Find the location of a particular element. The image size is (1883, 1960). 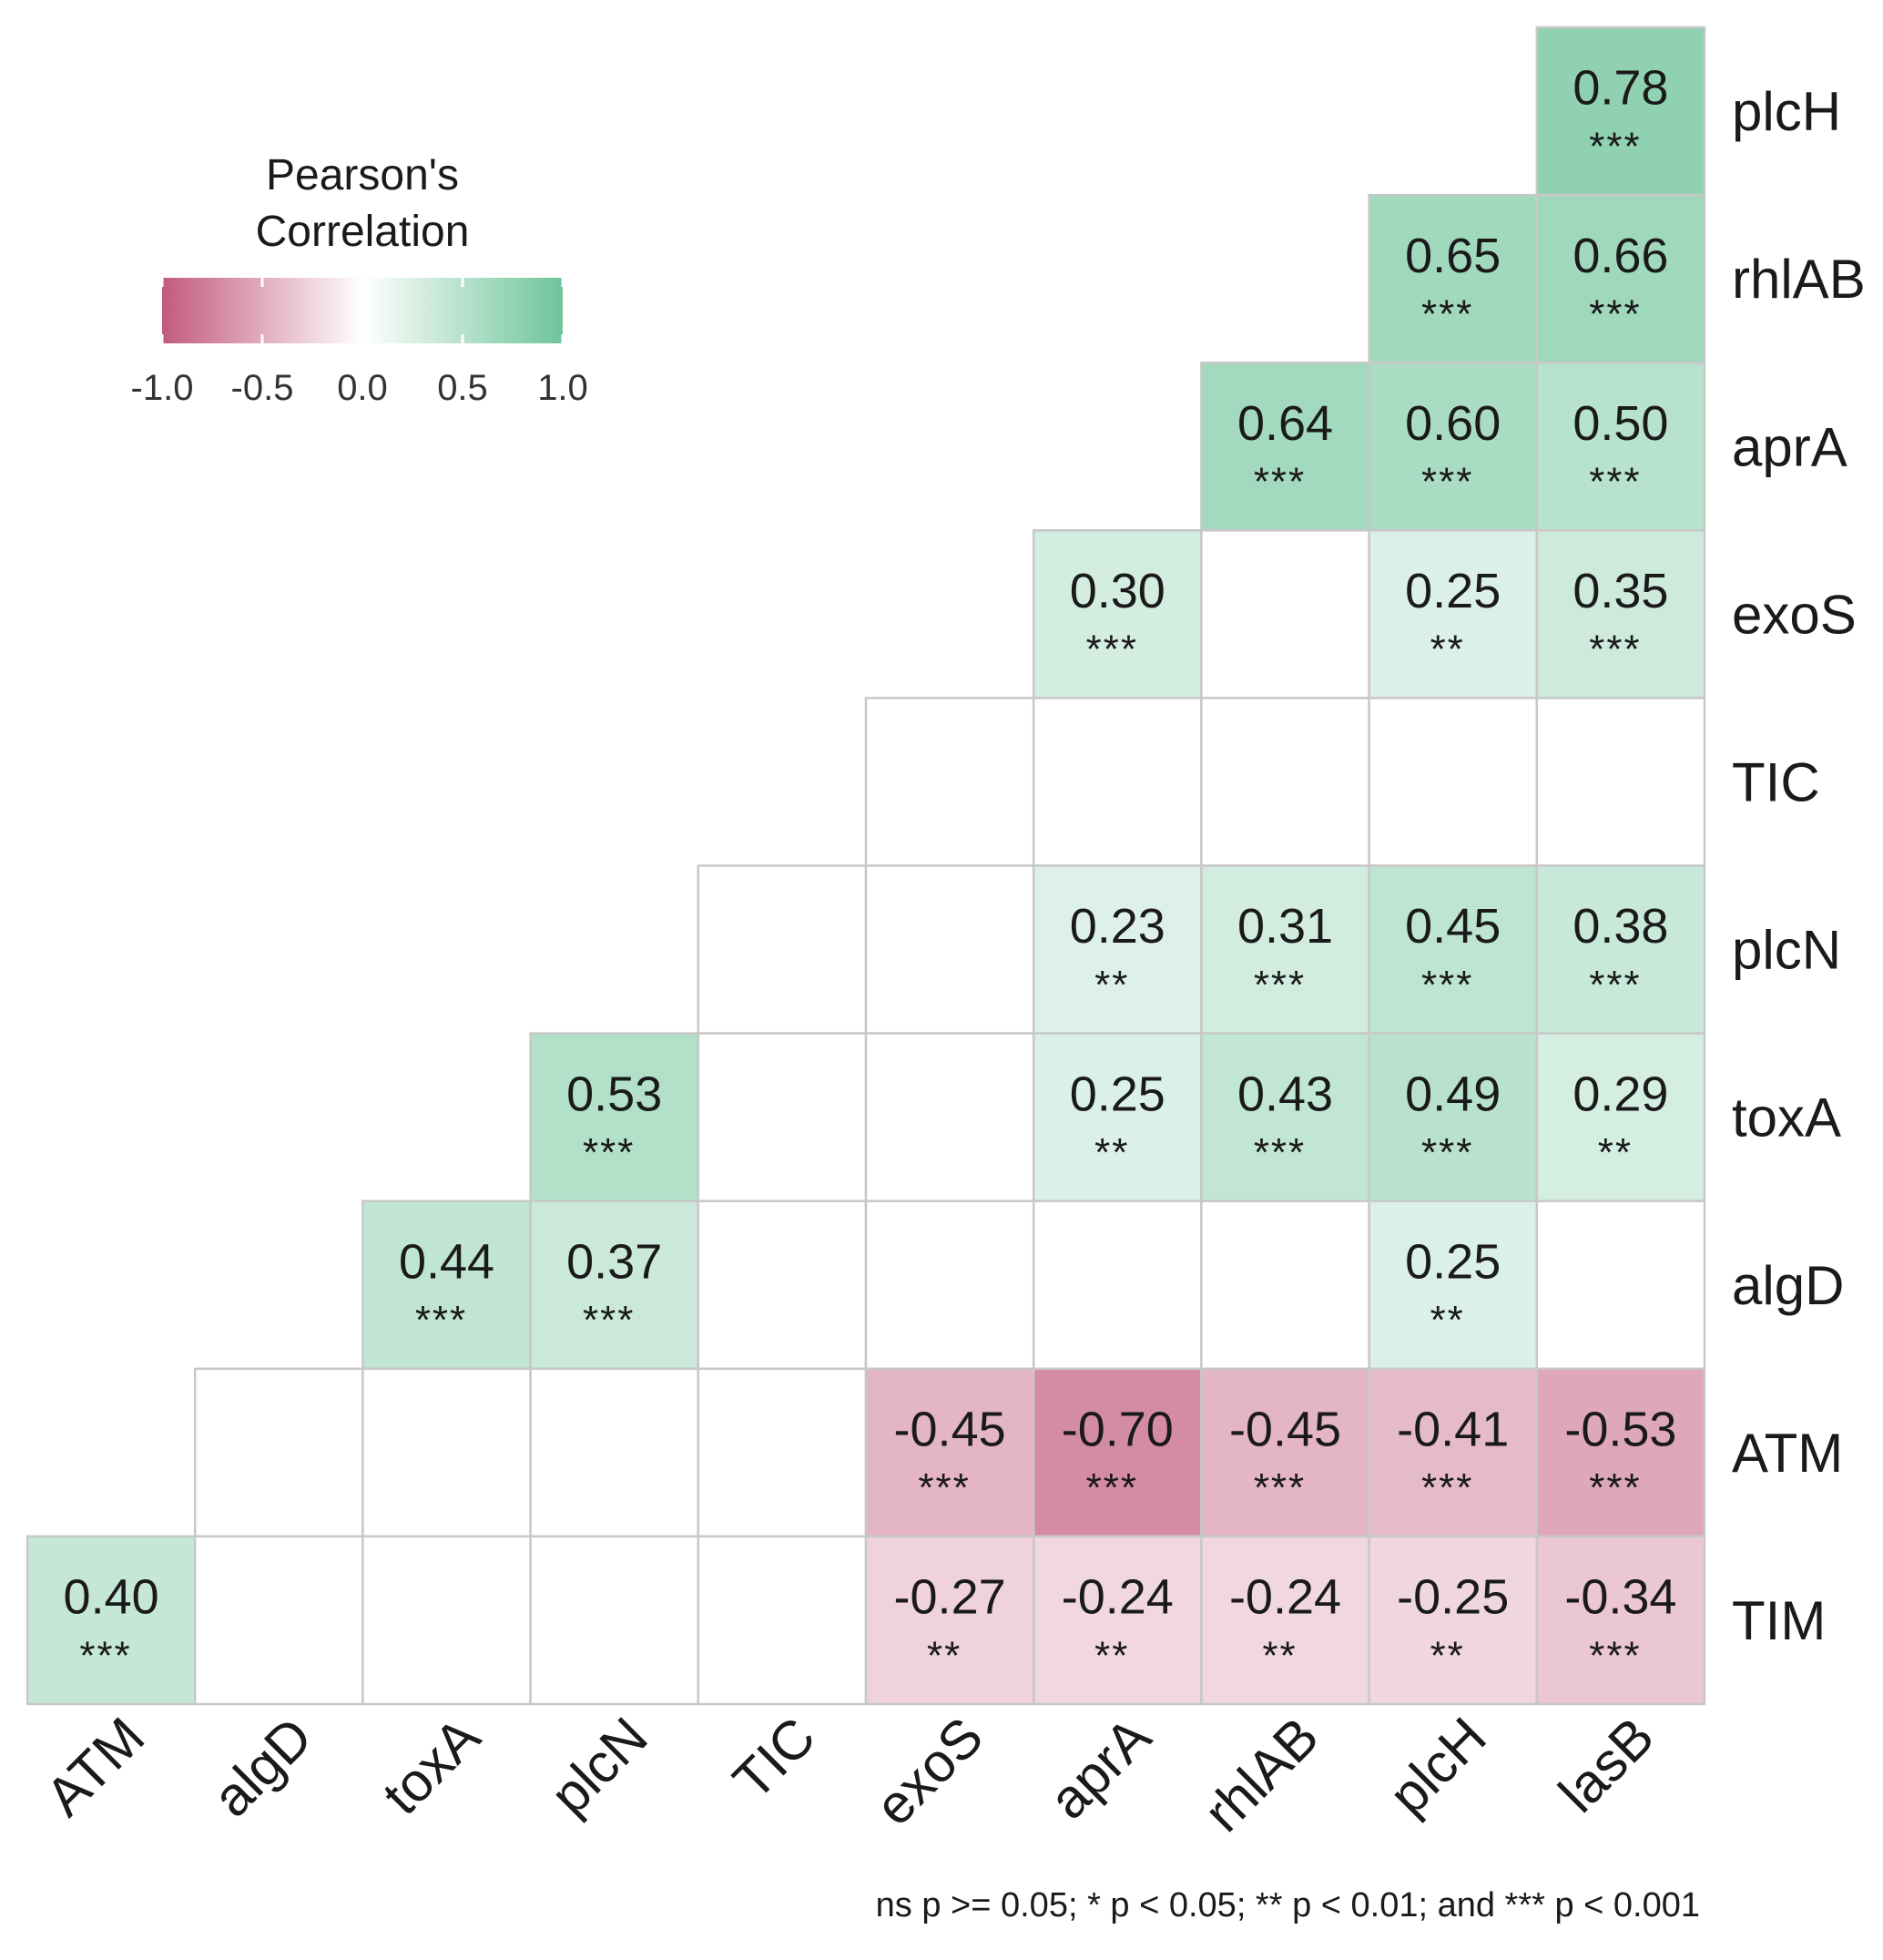

cell-value-label: -0.41 is located at coordinates (1453, 1429).